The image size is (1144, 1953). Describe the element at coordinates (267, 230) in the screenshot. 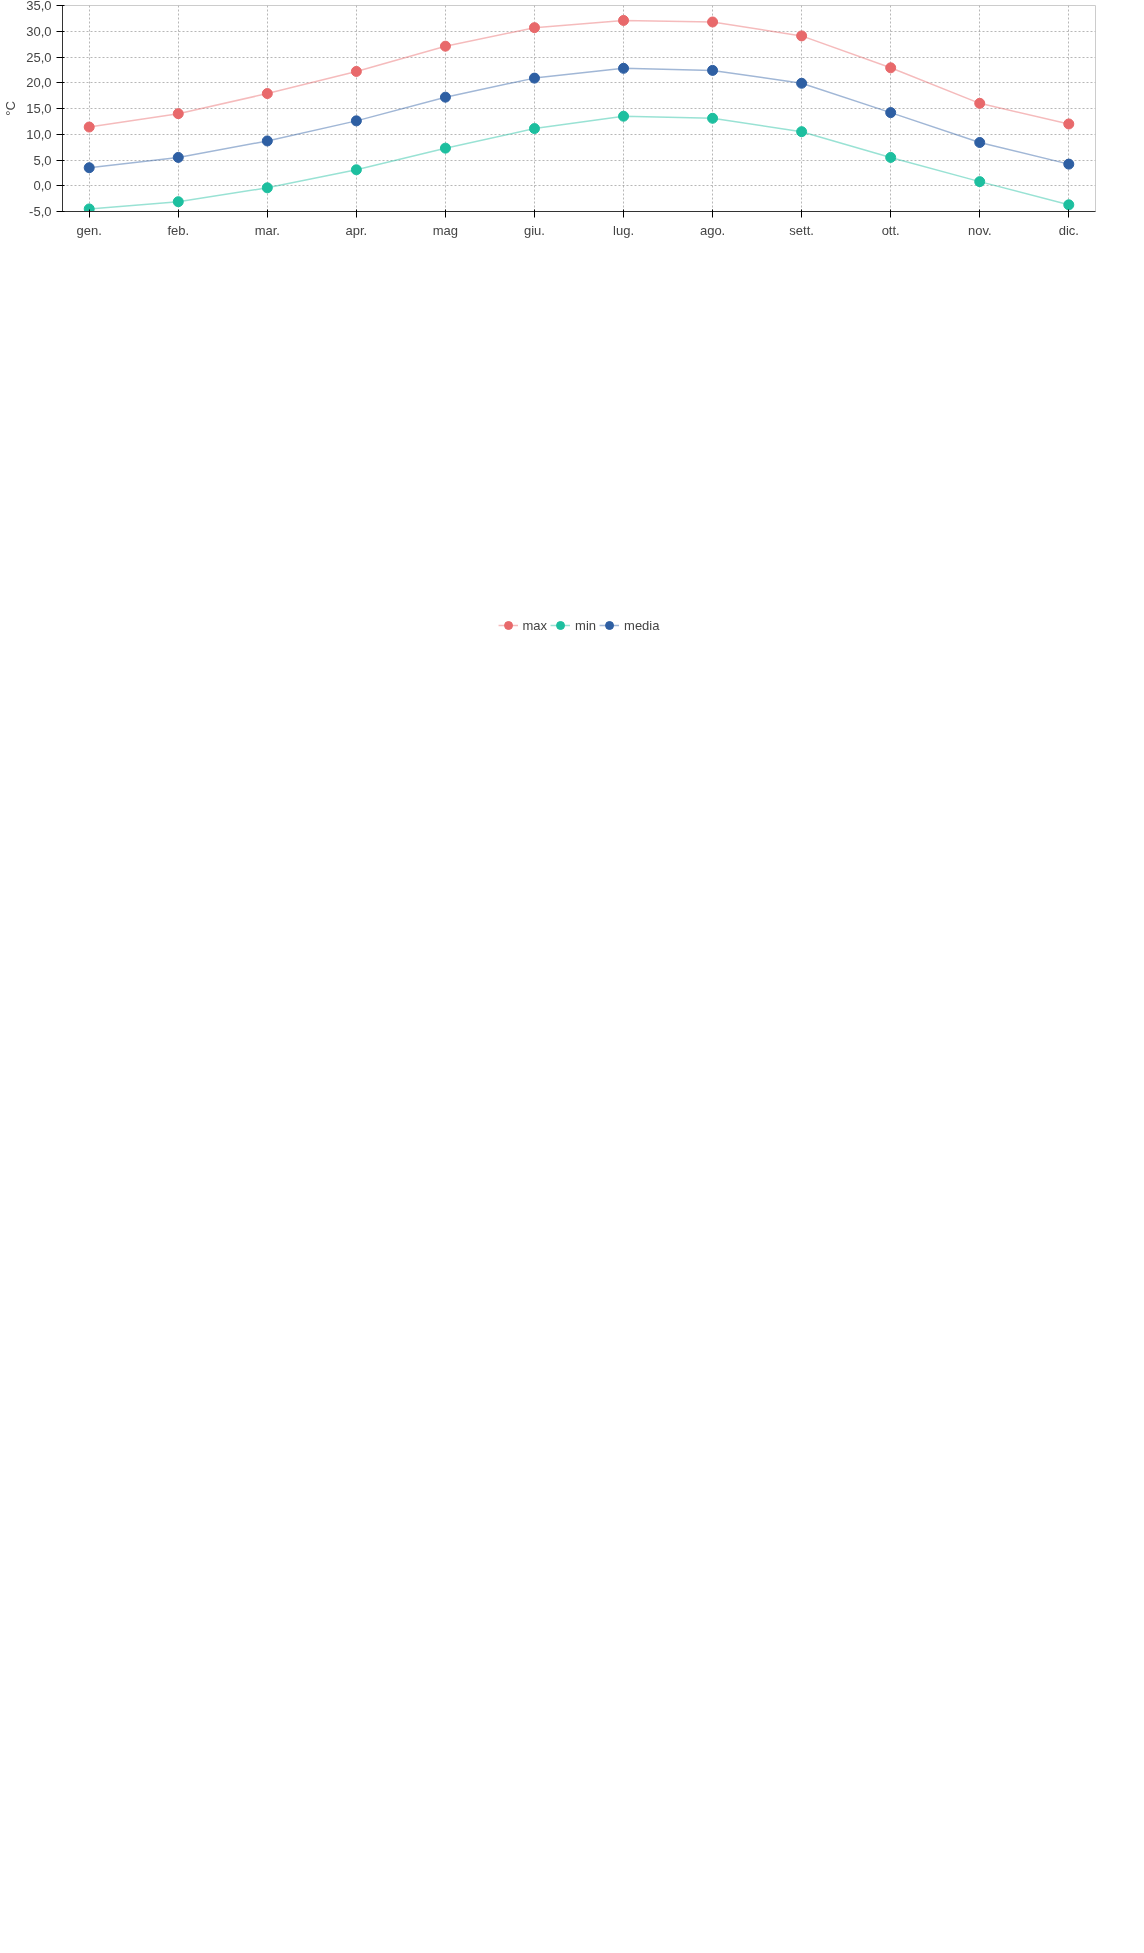

I see `x-tick-label: mar.` at that location.